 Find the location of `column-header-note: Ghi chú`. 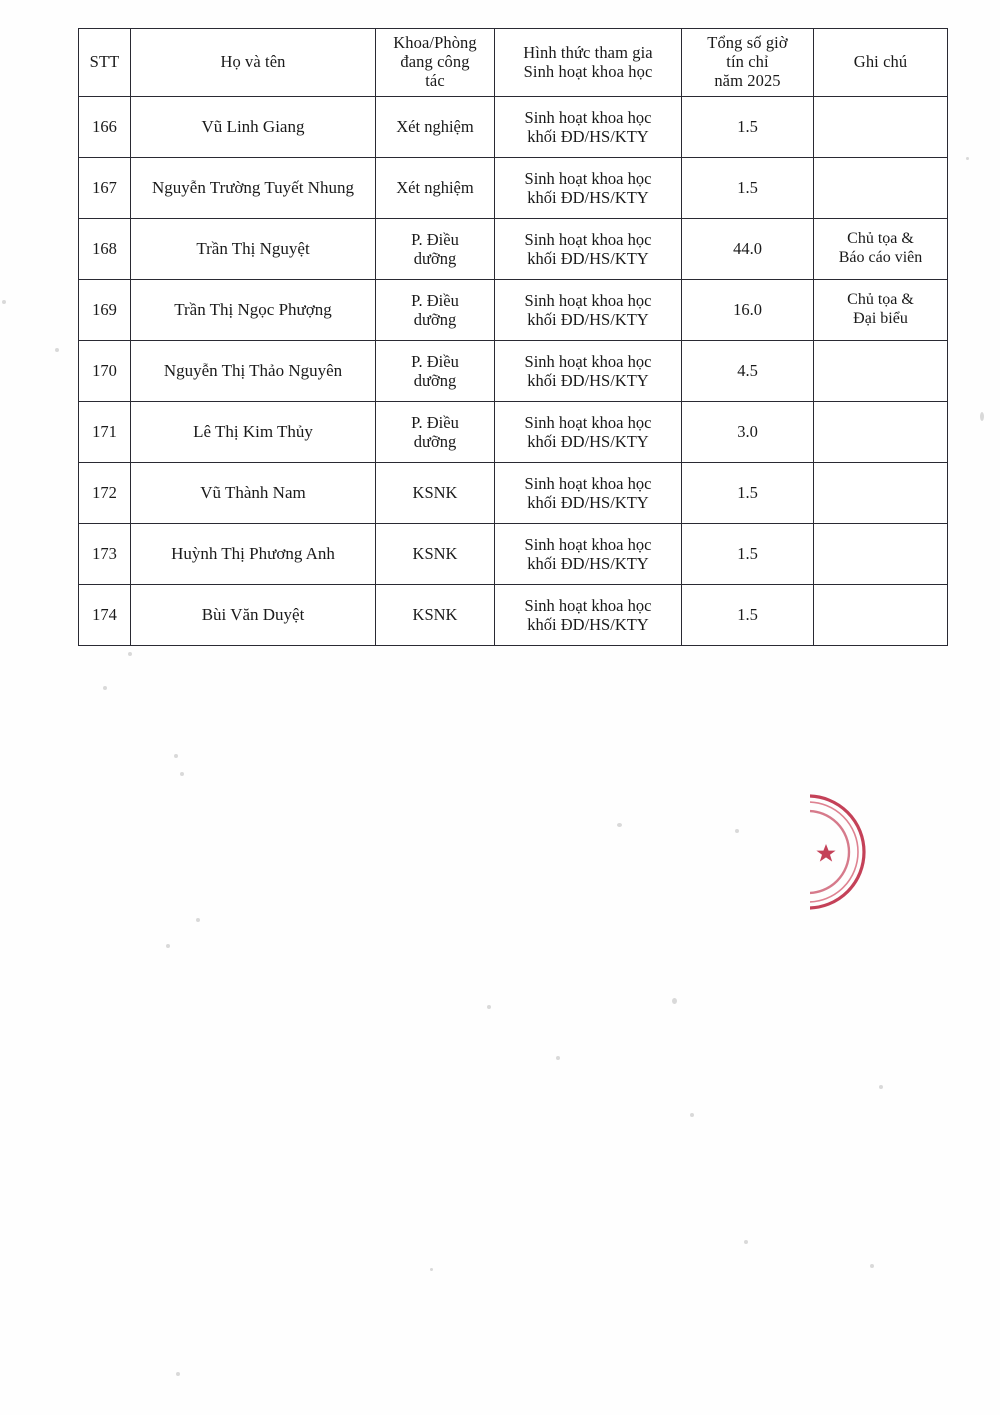

column-header-note: Ghi chú is located at coordinates (880, 62).